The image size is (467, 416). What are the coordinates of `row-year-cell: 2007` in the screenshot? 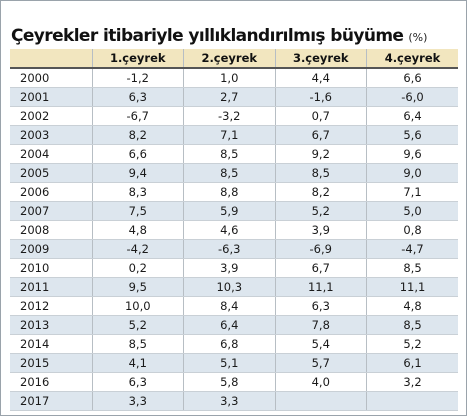 It's located at (51, 211).